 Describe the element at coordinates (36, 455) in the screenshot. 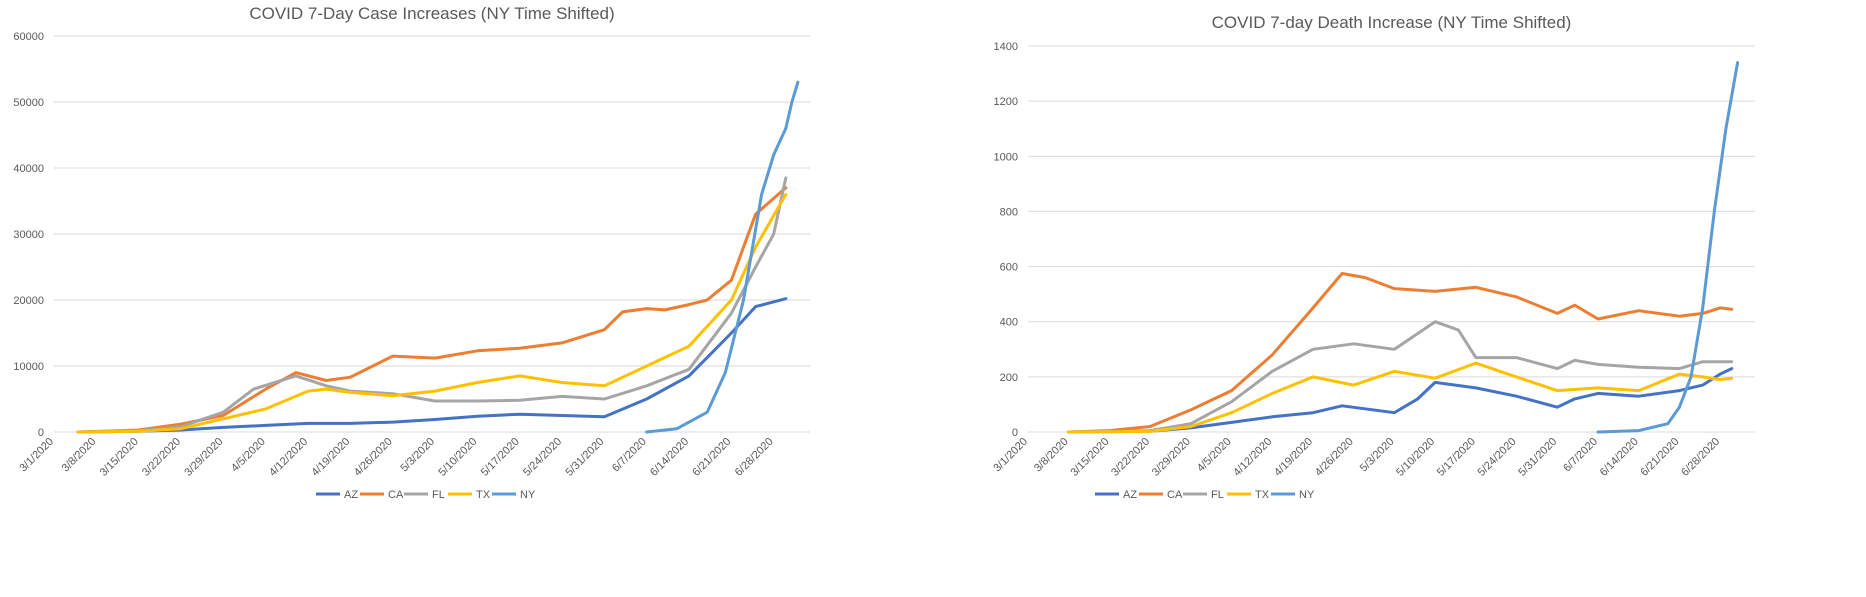

I see `cases-x-tick-label: 3/1/2020` at that location.